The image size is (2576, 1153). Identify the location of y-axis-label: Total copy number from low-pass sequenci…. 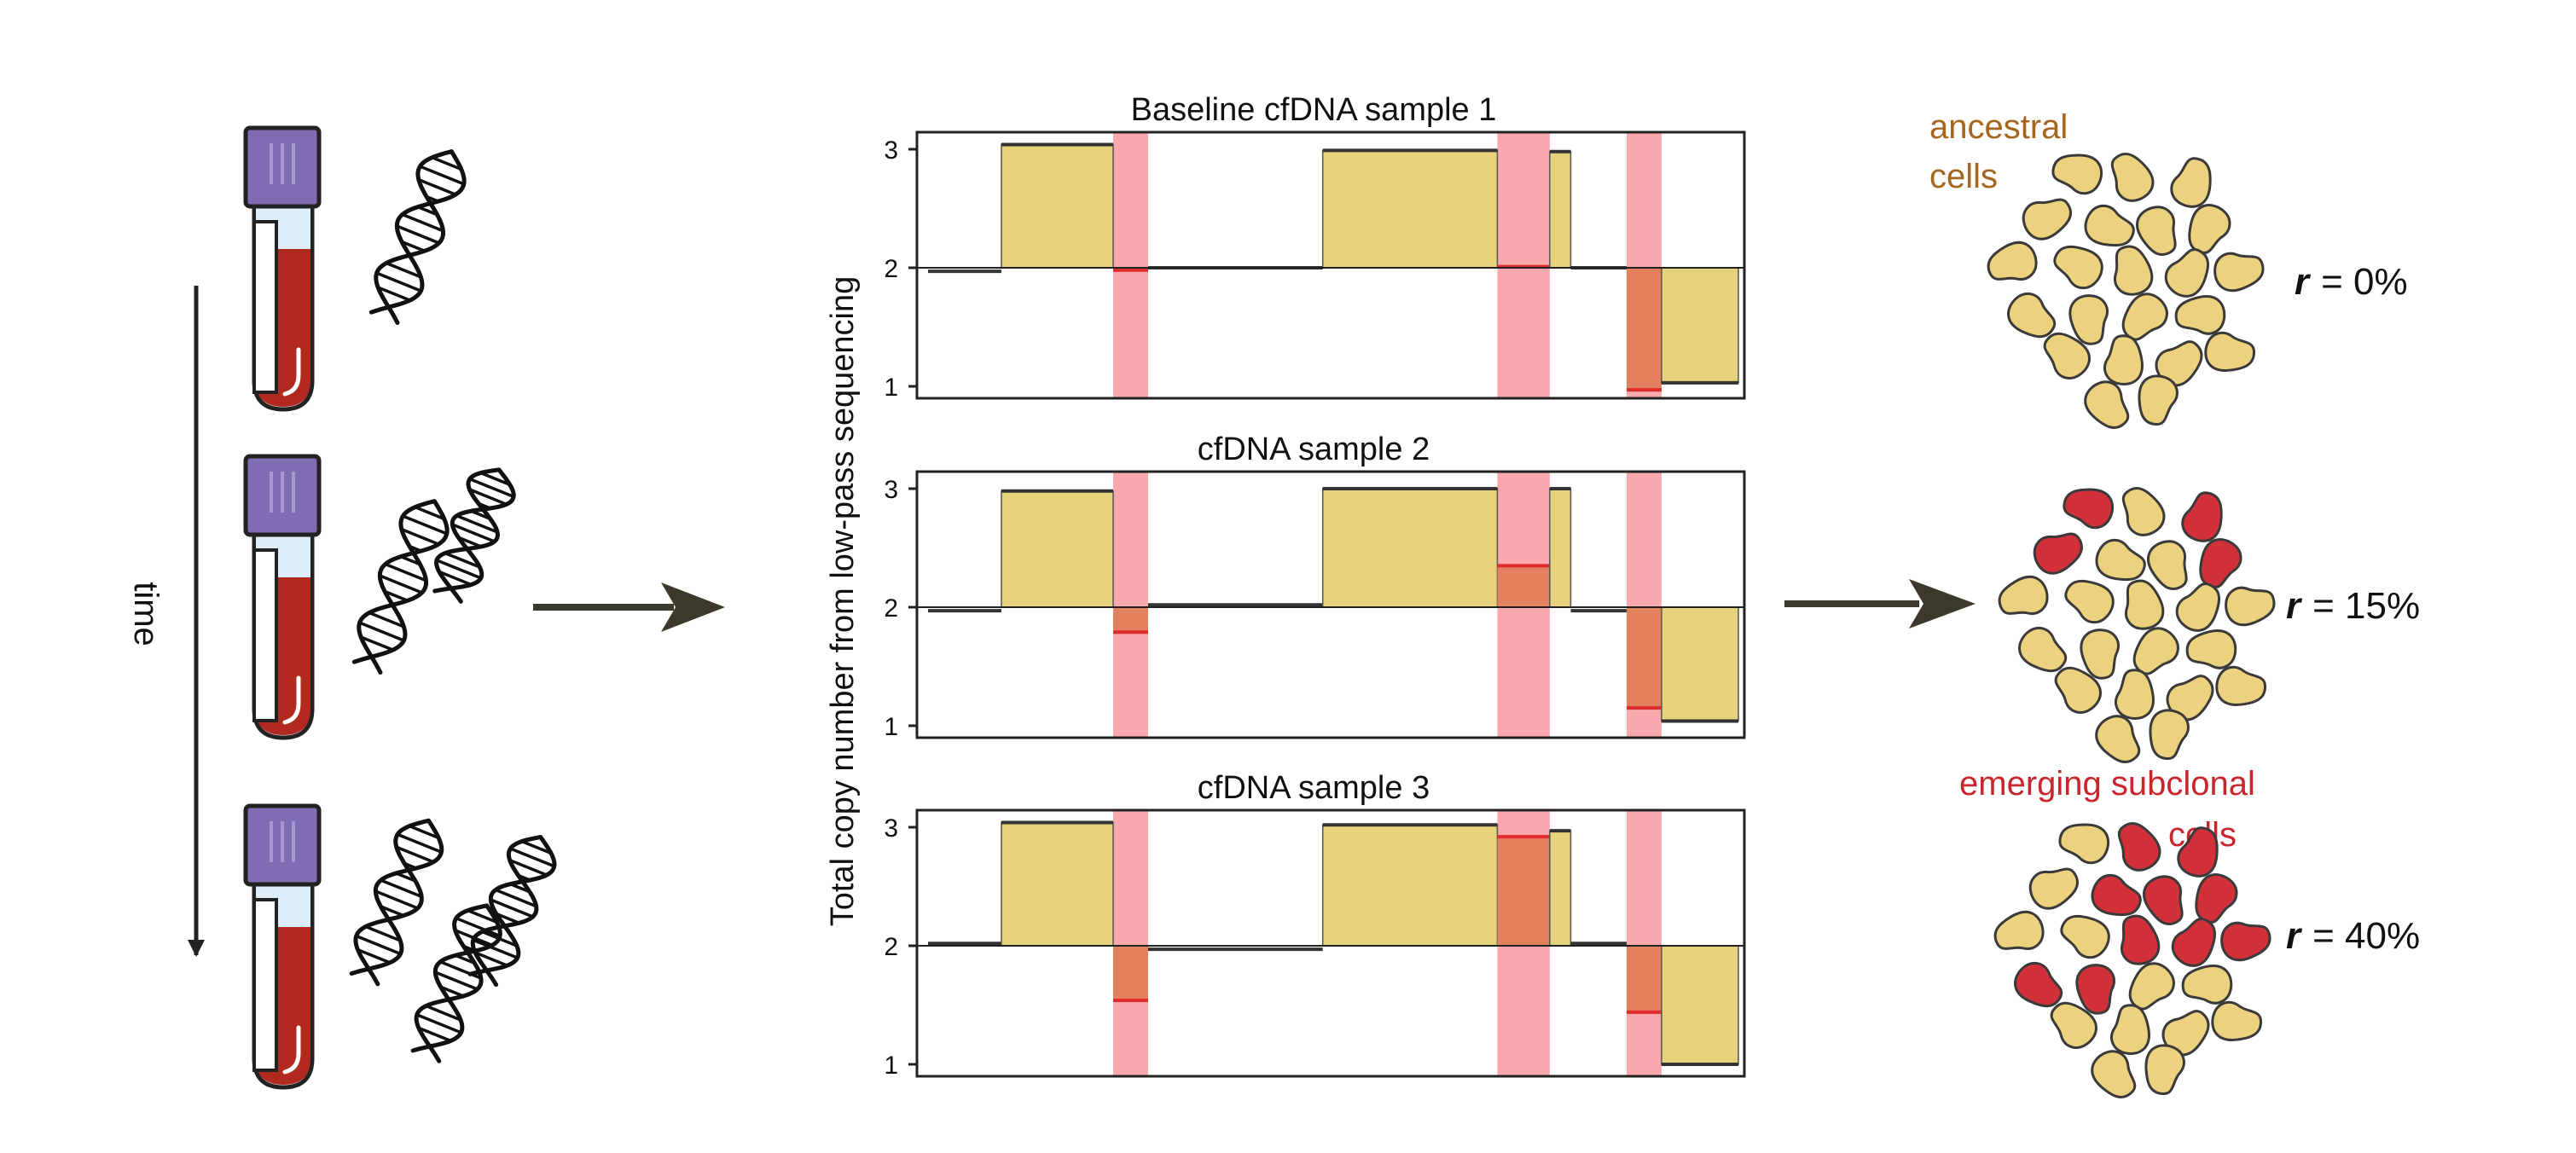
(843, 602).